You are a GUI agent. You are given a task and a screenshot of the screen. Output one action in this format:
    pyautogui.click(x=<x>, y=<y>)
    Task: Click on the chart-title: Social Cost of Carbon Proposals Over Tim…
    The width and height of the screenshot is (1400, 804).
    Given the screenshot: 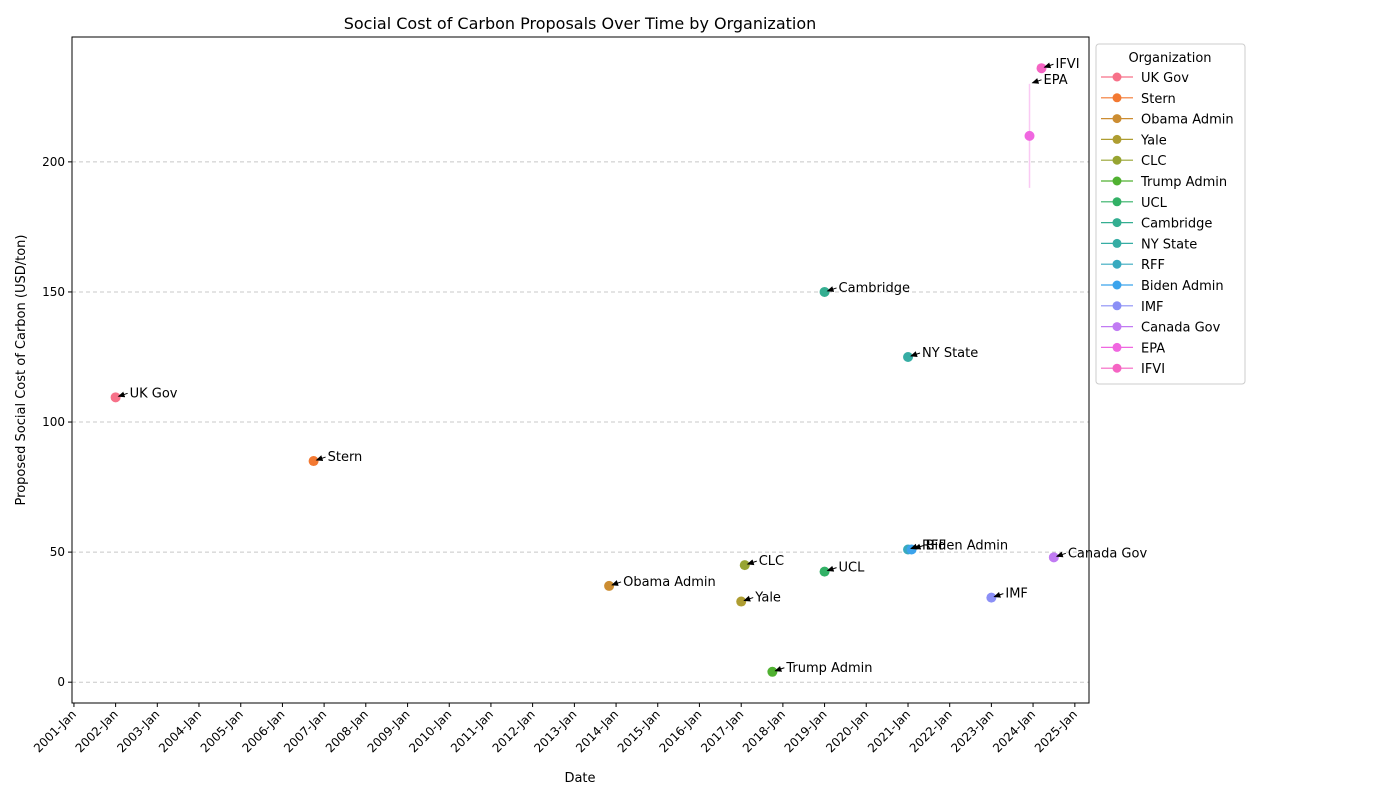 What is the action you would take?
    pyautogui.click(x=580, y=23)
    